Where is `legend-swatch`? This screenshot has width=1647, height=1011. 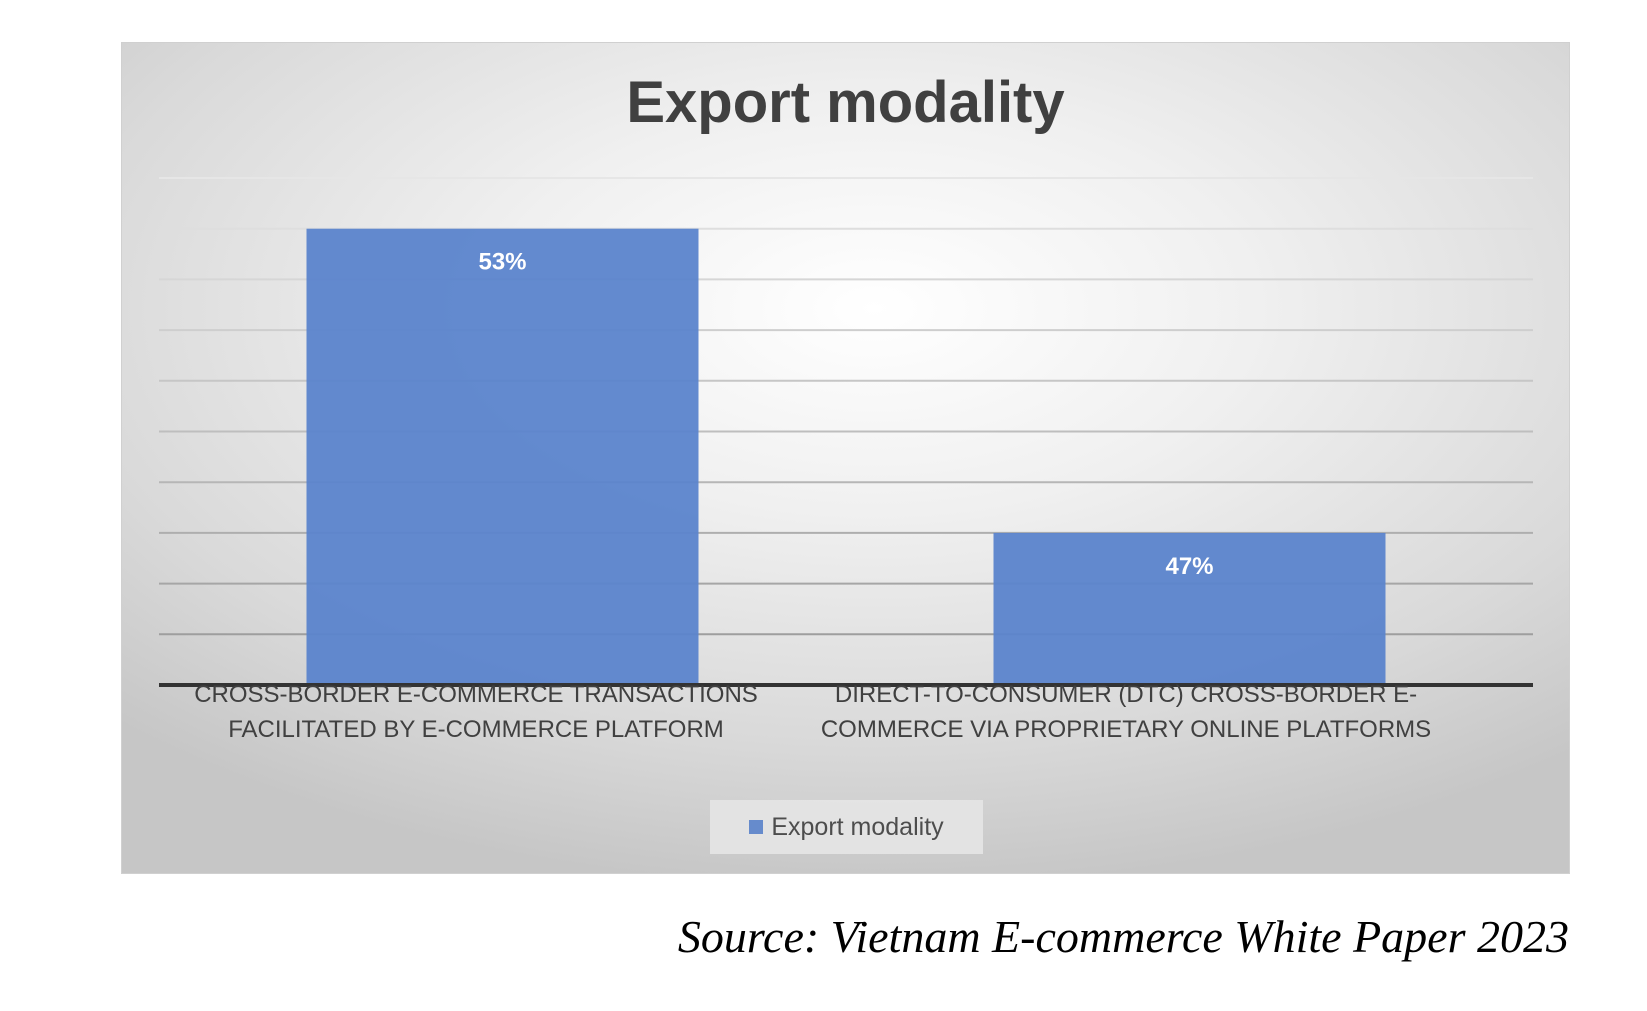 legend-swatch is located at coordinates (756, 827).